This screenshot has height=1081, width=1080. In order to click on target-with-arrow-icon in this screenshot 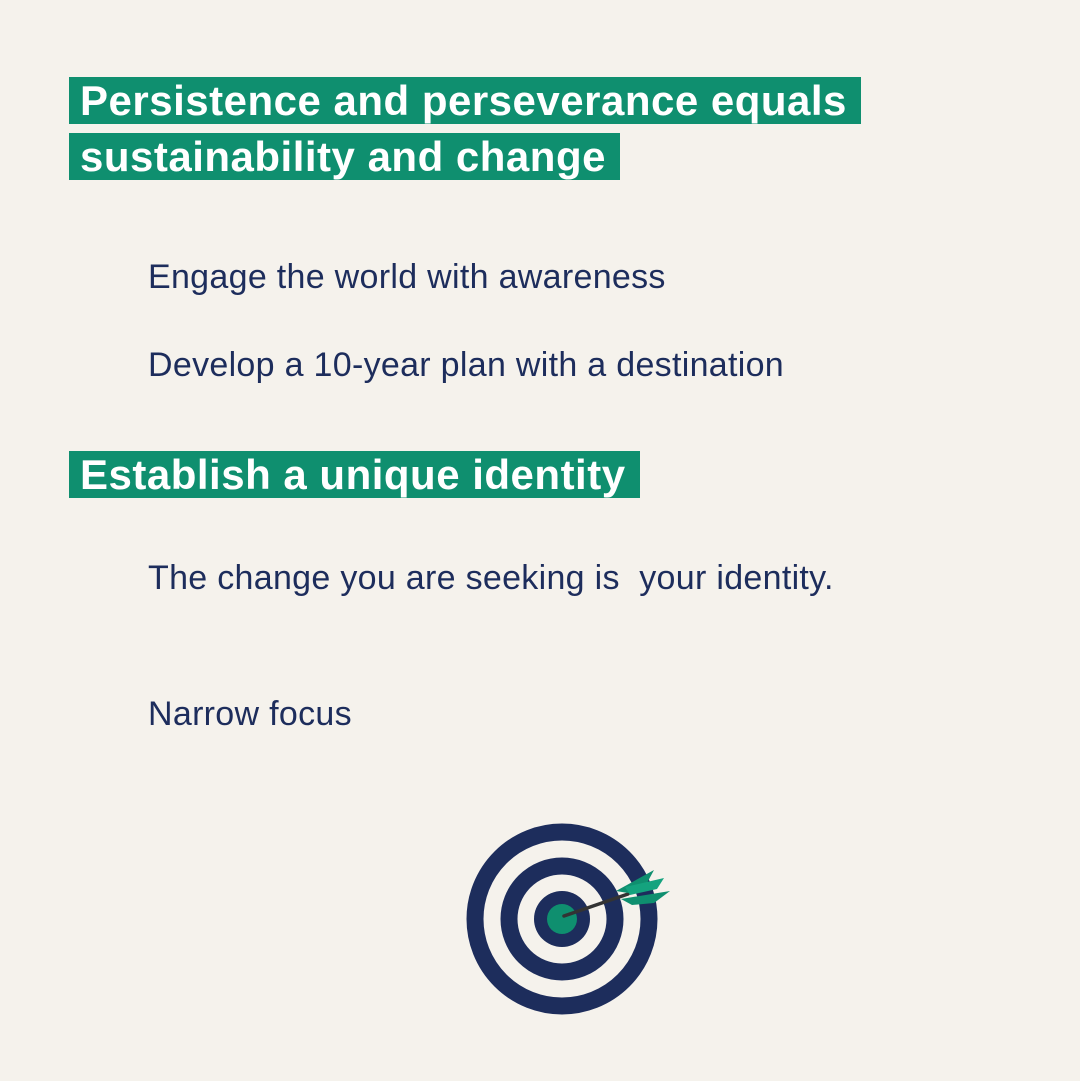, I will do `click(568, 919)`.